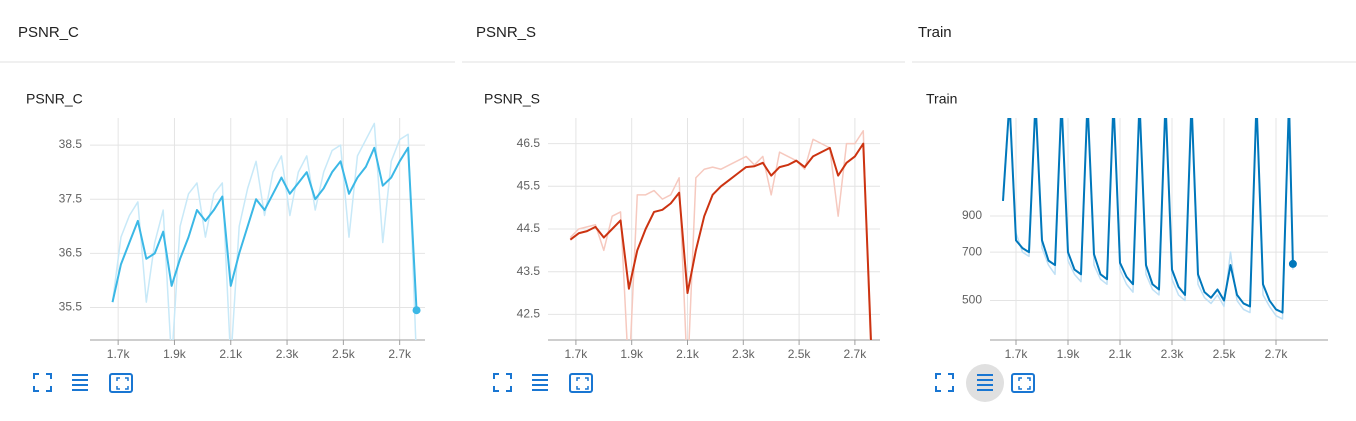 The width and height of the screenshot is (1356, 421). Describe the element at coordinates (972, 300) in the screenshot. I see `y-tick-label: 500` at that location.